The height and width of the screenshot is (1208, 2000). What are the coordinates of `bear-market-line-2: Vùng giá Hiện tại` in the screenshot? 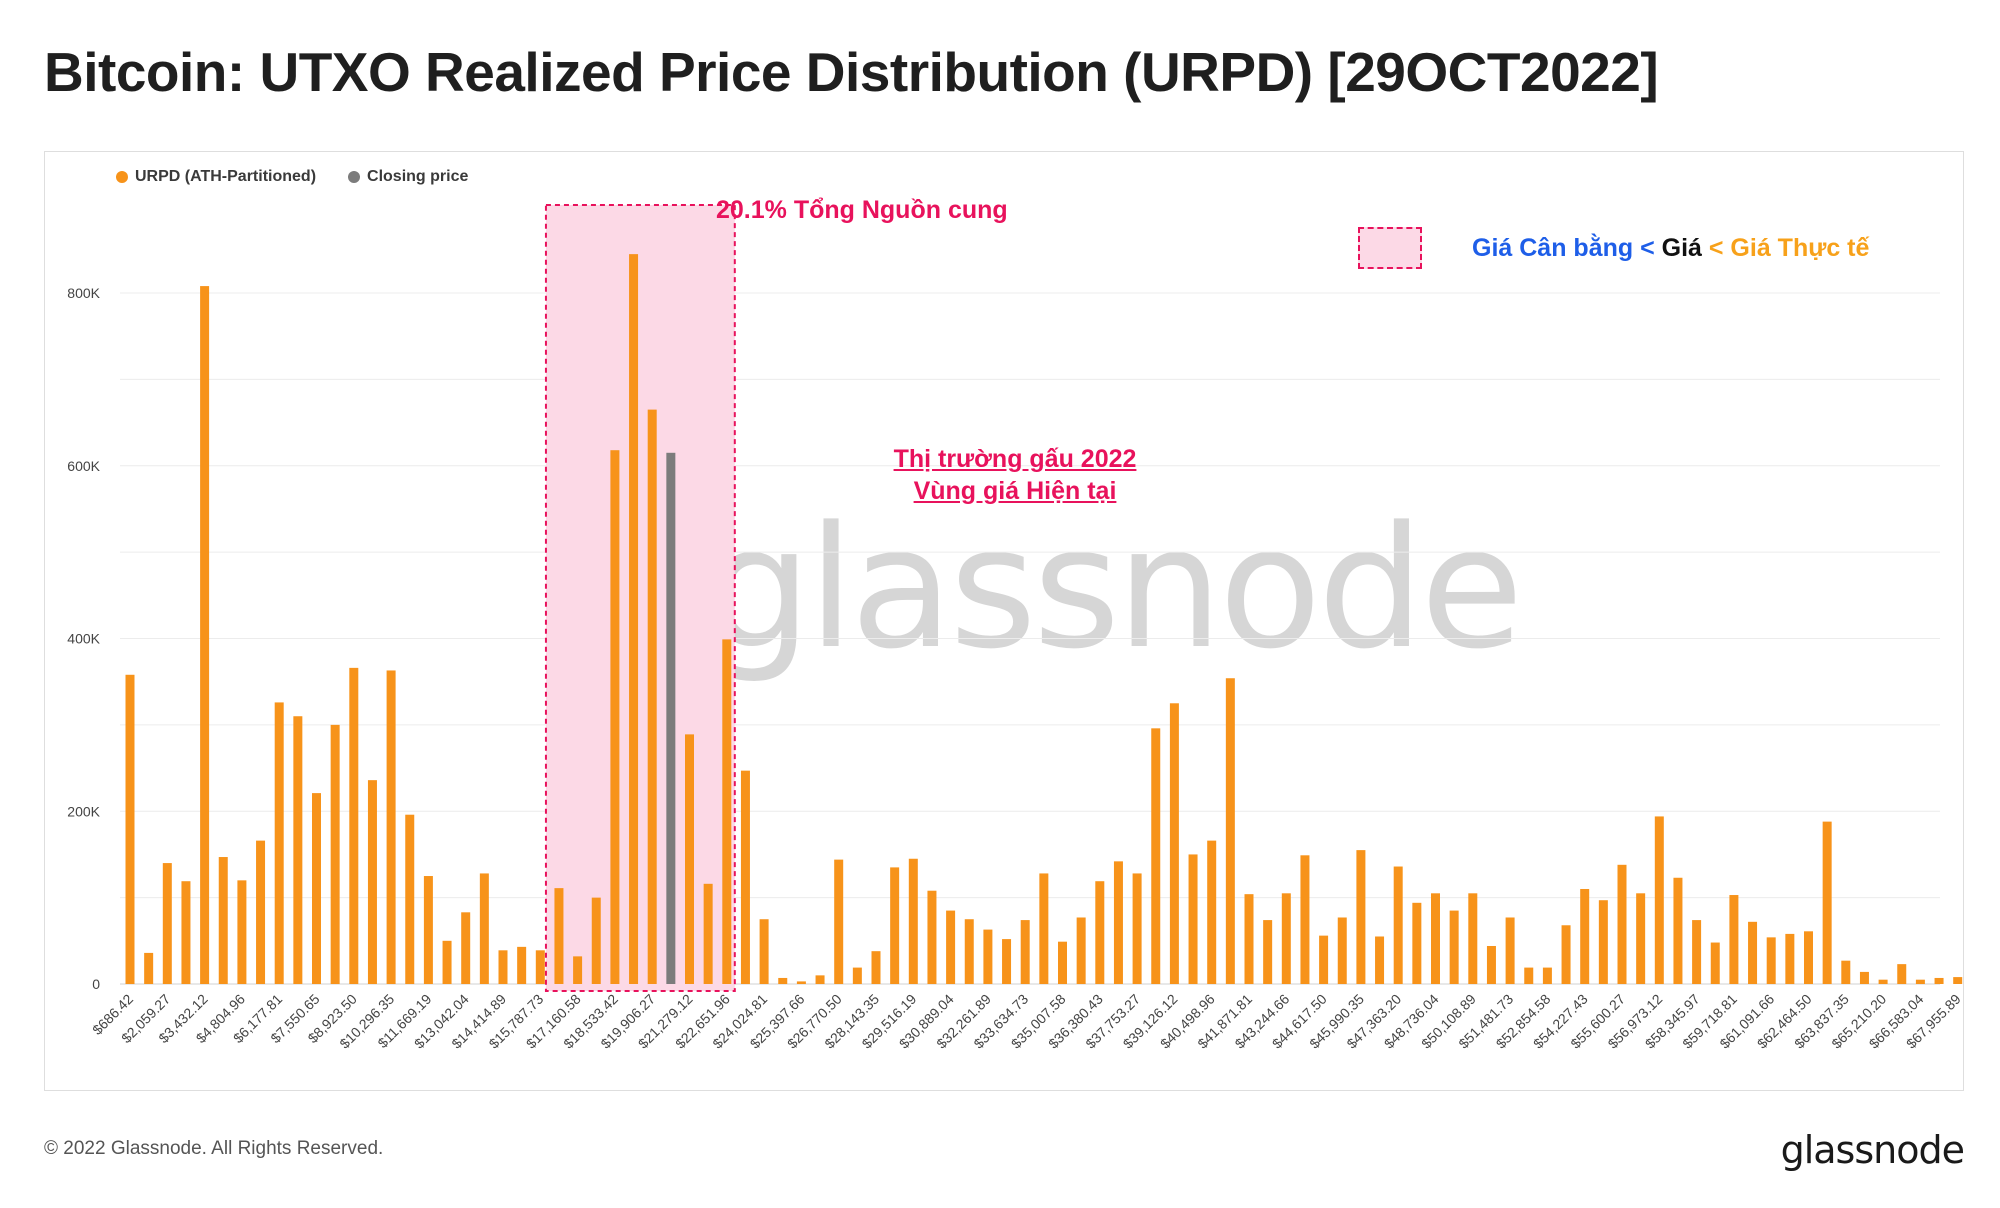 It's located at (1015, 491).